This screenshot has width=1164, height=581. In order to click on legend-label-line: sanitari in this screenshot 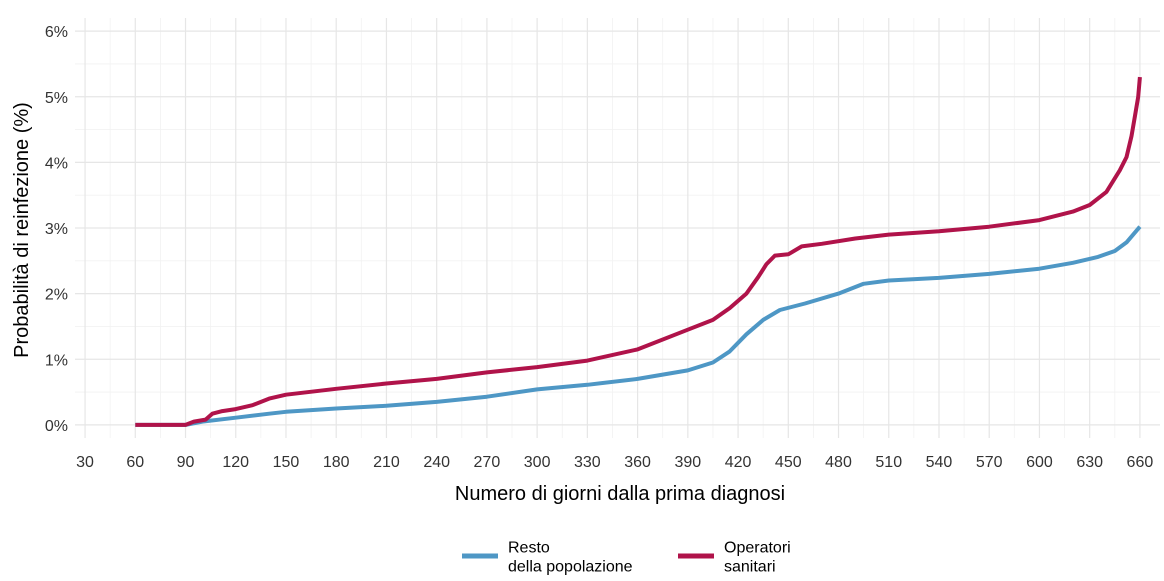, I will do `click(750, 567)`.